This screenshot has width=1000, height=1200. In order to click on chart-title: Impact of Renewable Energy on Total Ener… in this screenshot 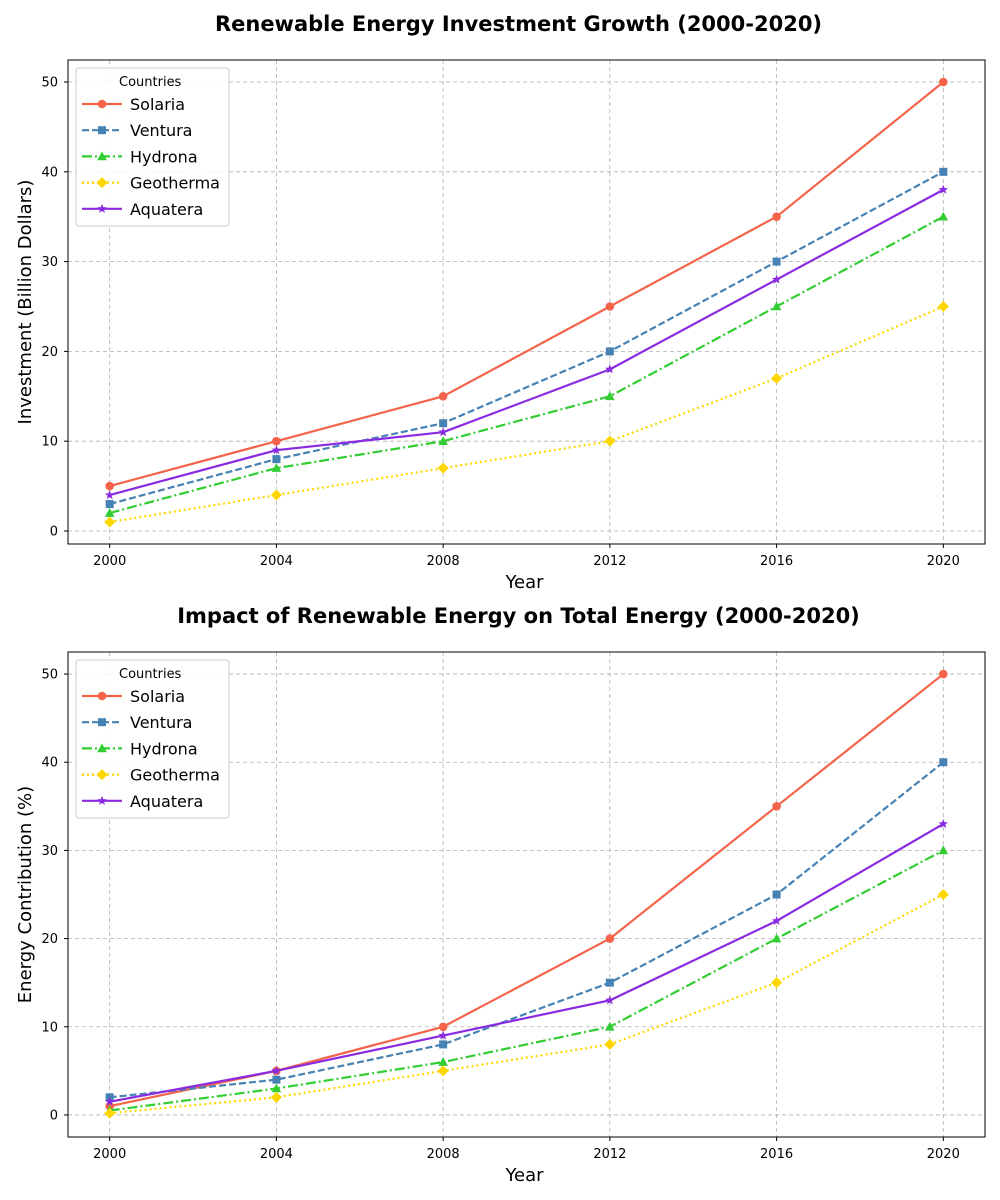, I will do `click(518, 616)`.